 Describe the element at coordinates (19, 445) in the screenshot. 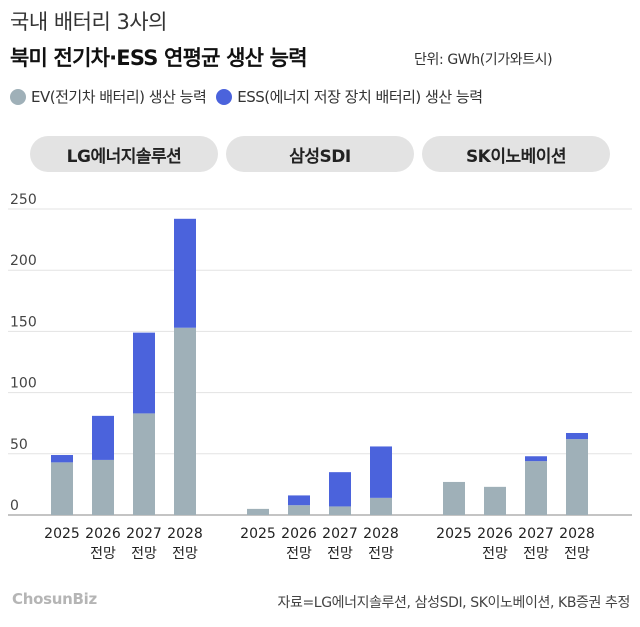

I see `y-tick-label: 50` at that location.